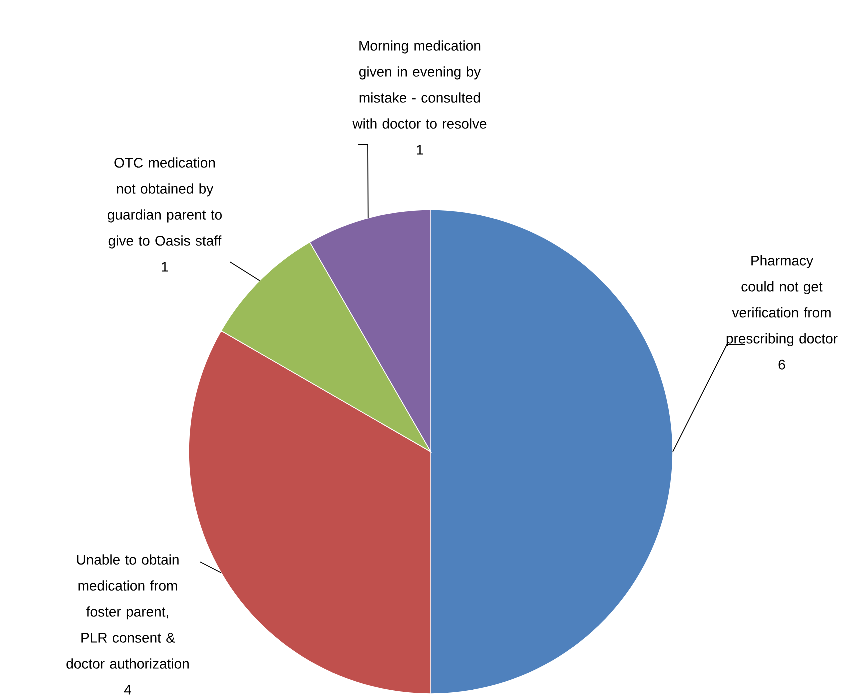 The width and height of the screenshot is (854, 698). Describe the element at coordinates (165, 203) in the screenshot. I see `slice-label: OTC medication not obtained by guardian parent to give to Oasis staff` at that location.